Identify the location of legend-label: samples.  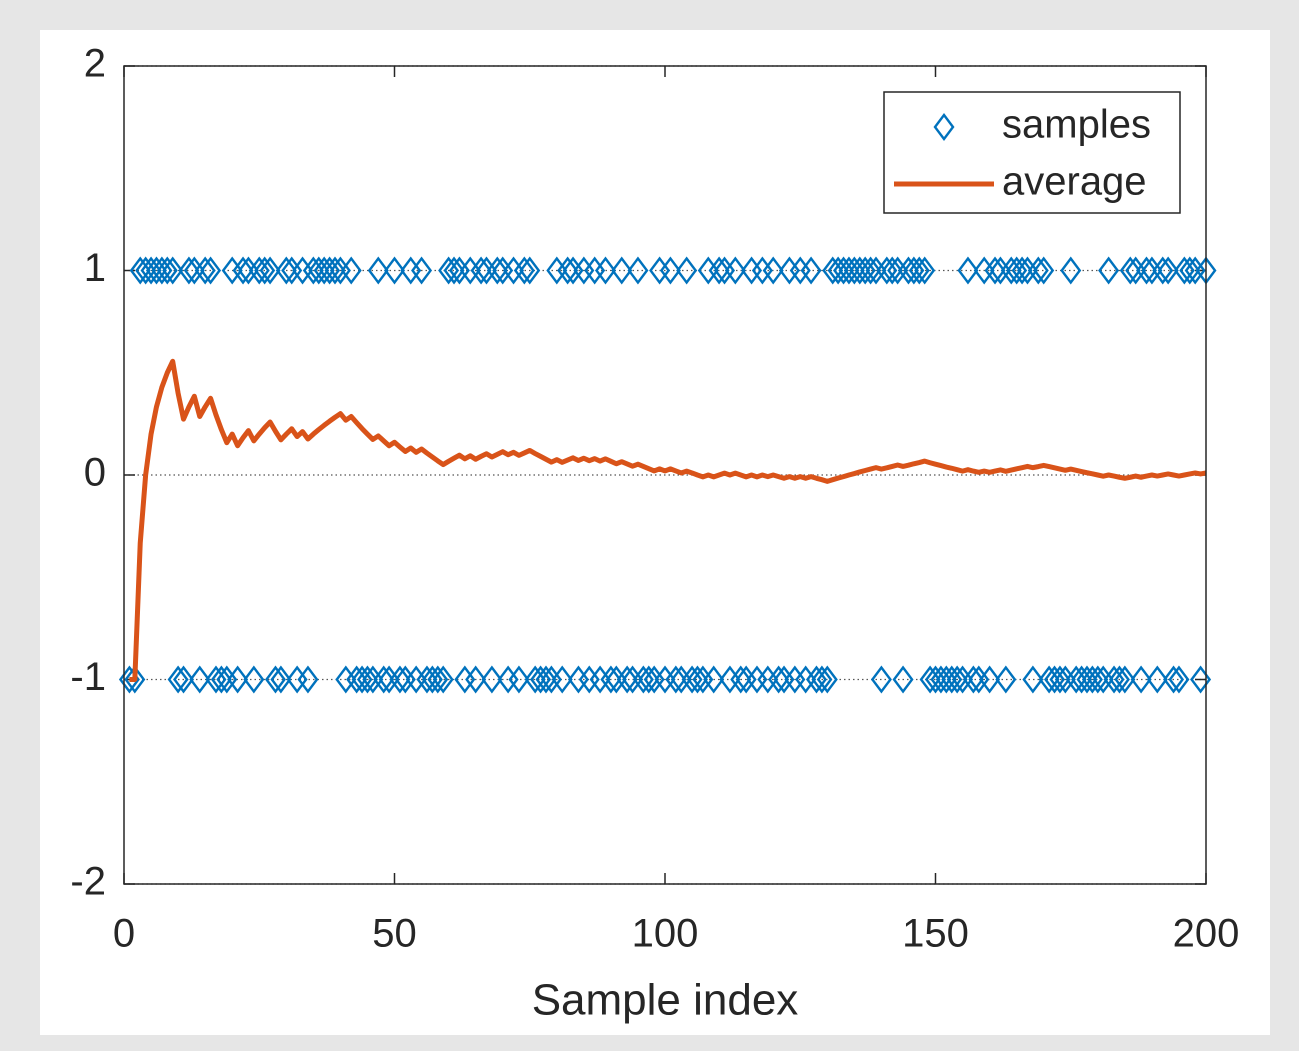
(1076, 125).